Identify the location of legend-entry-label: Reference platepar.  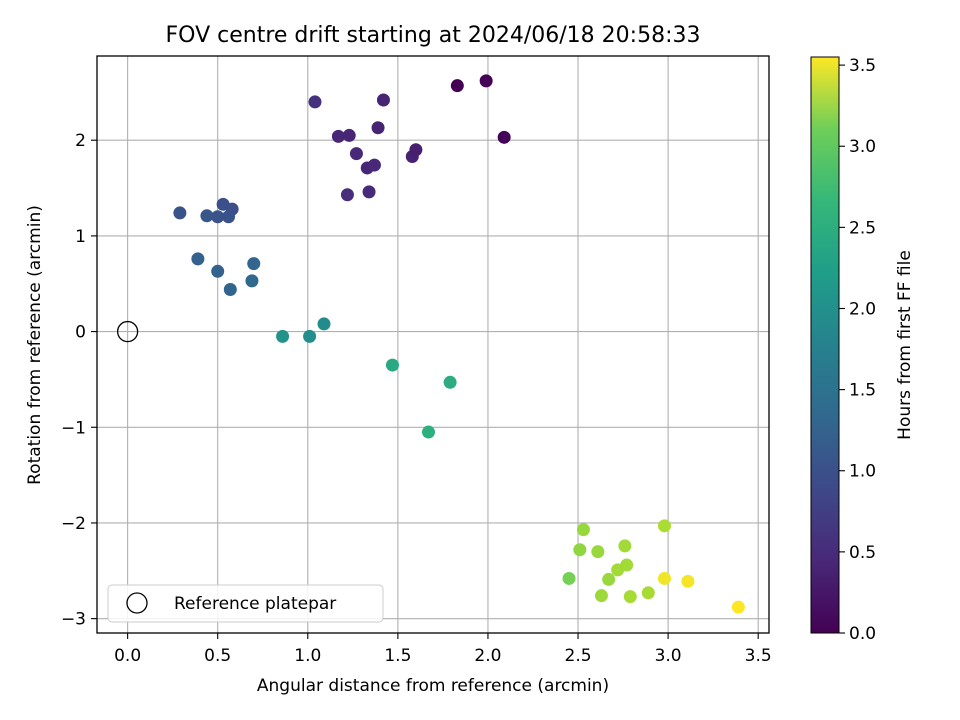
(255, 604).